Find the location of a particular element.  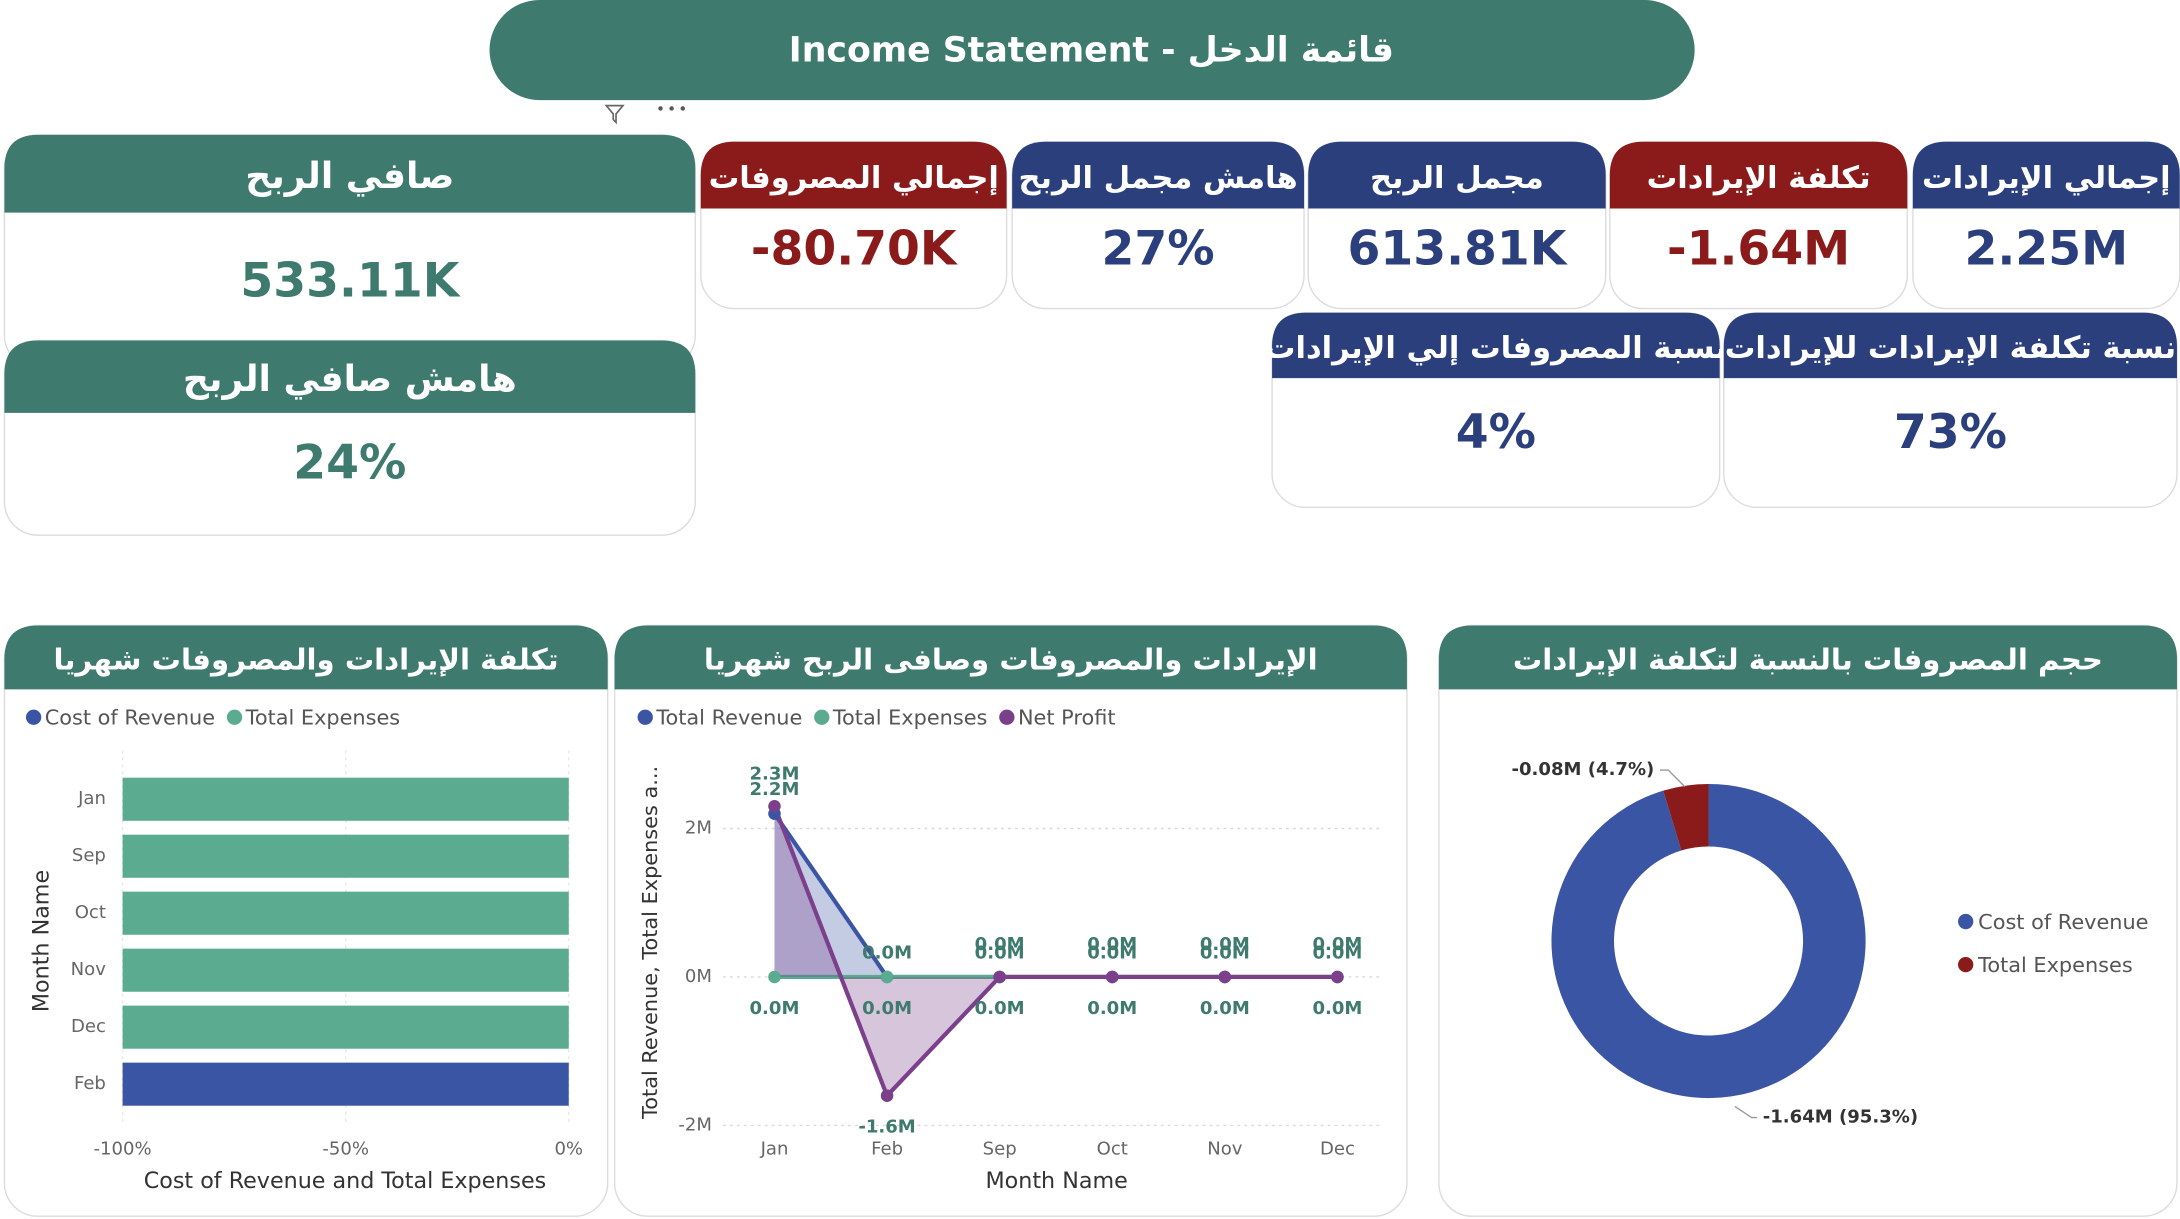

card-label: صافي الربح is located at coordinates (349, 175).